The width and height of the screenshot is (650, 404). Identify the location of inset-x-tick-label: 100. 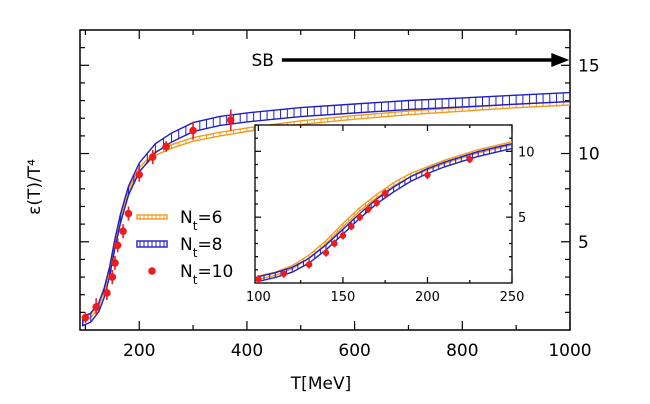
(258, 297).